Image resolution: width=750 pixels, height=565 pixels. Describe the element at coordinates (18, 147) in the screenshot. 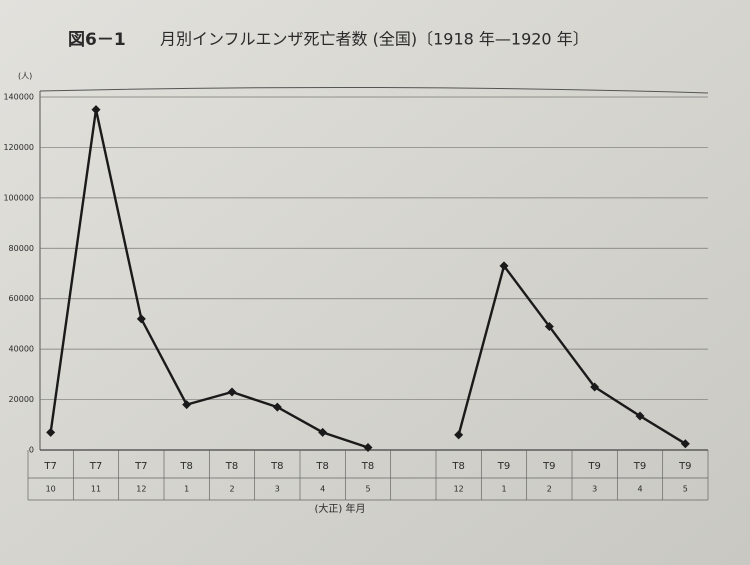

I see `y-tick-label: 120000` at that location.